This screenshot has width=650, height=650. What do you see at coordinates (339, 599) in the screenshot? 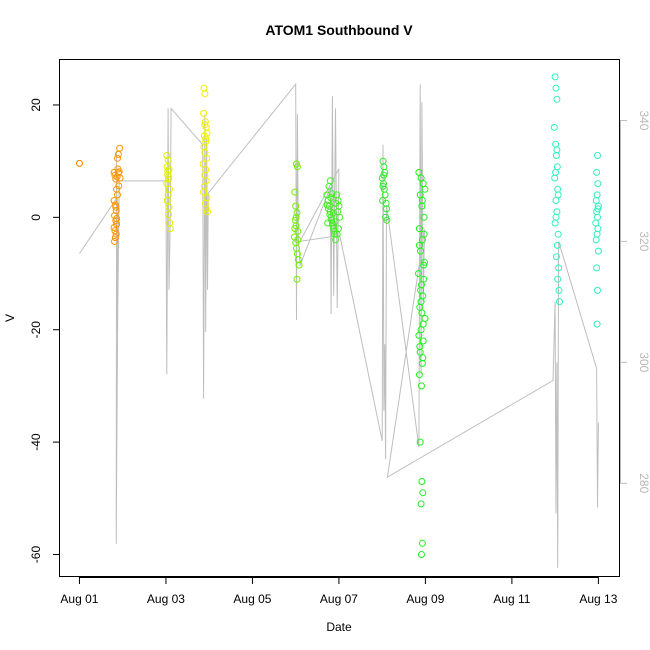
I see `x-tick-label: Aug 07` at bounding box center [339, 599].